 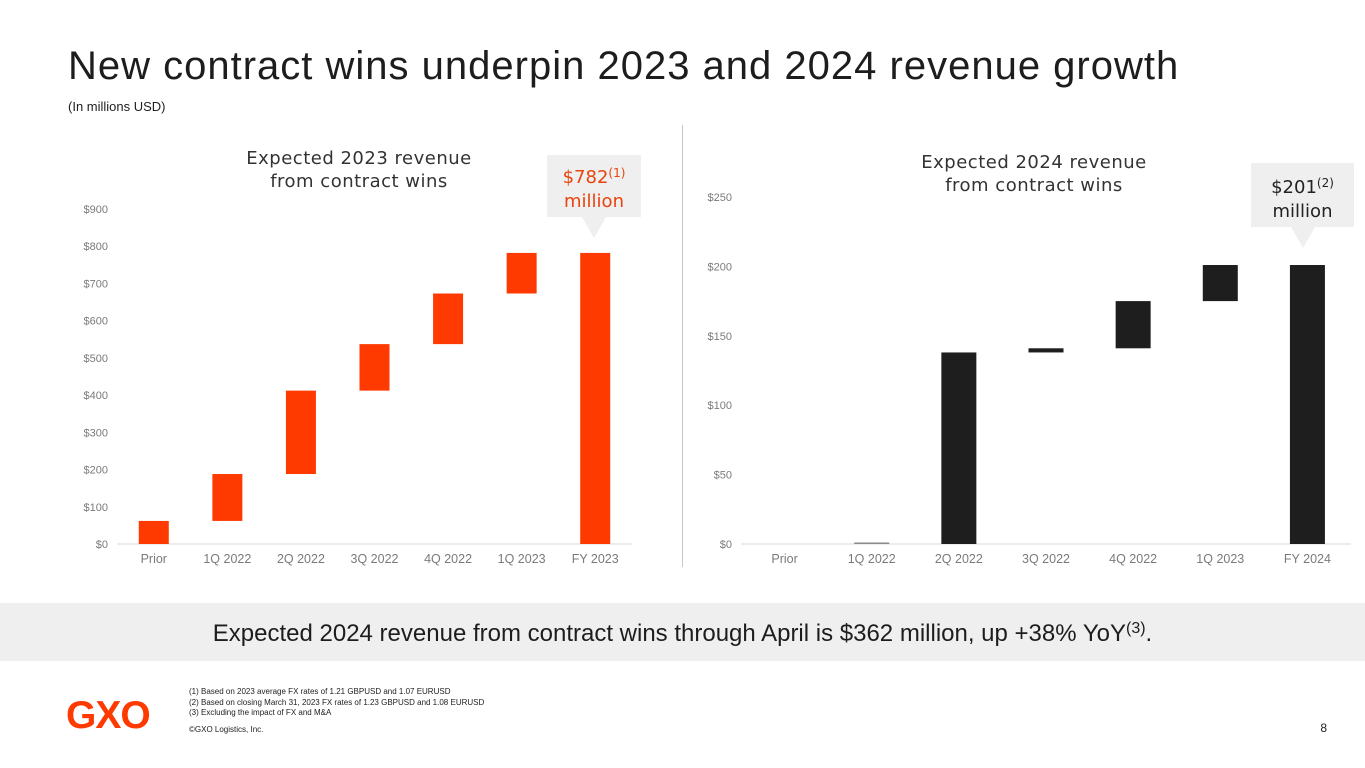 What do you see at coordinates (102, 545) in the screenshot?
I see `chart-2023-ytick-label: $0` at bounding box center [102, 545].